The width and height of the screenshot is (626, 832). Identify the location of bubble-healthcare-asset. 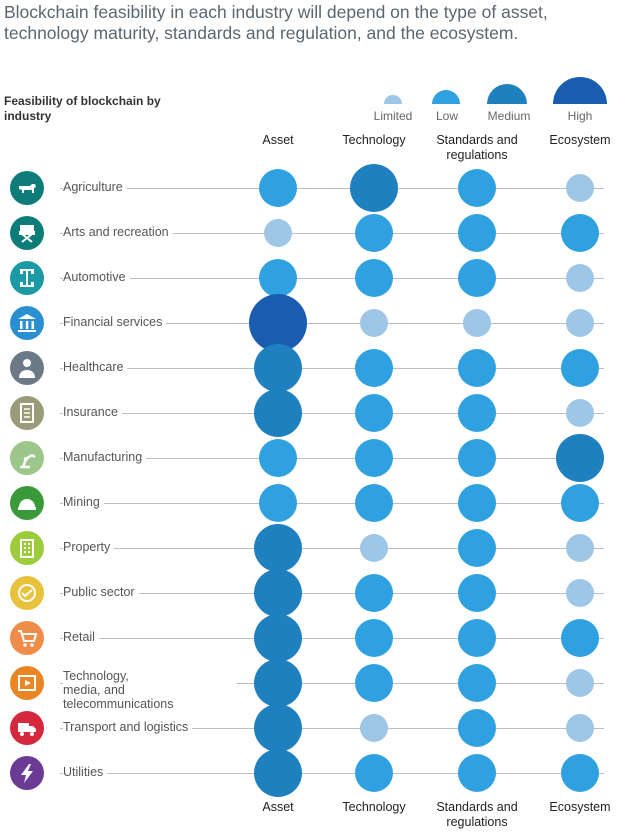
(278, 368).